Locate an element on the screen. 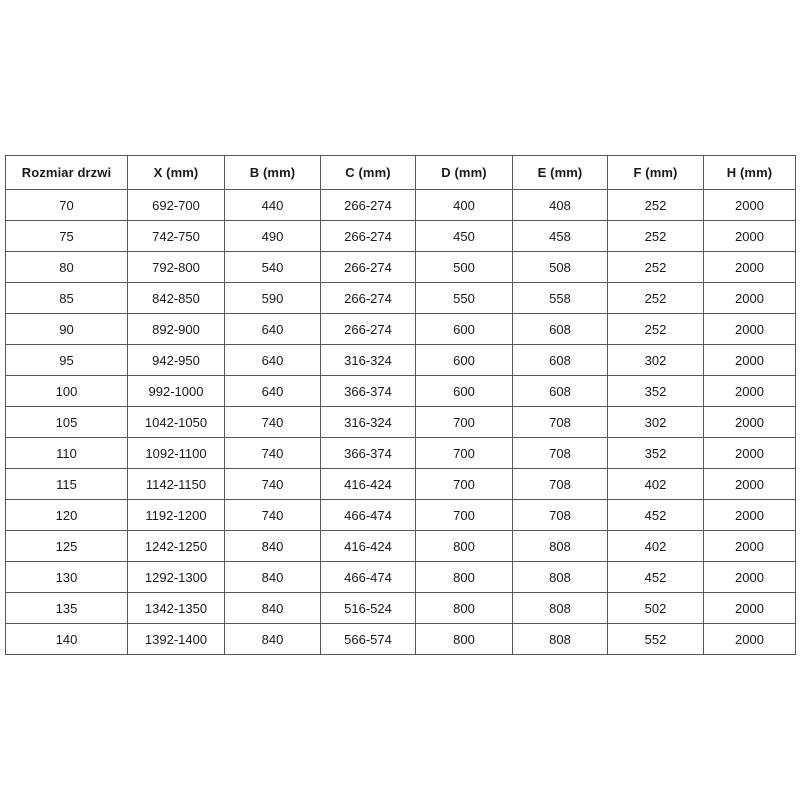 The height and width of the screenshot is (800, 800). cell-size: 95 is located at coordinates (66, 360).